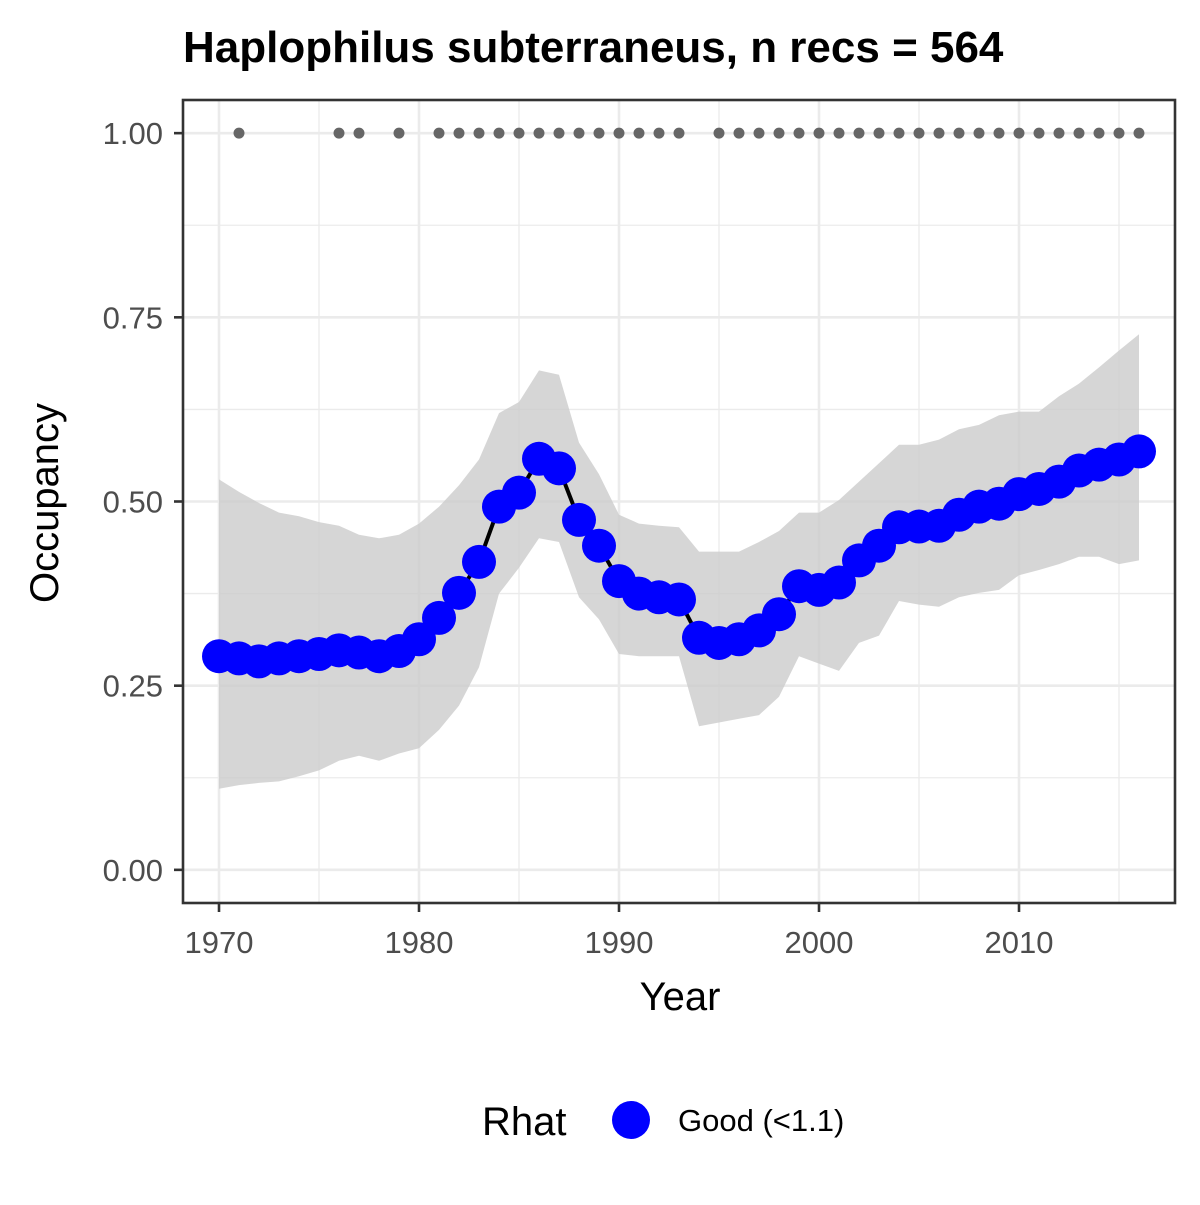 This screenshot has width=1200, height=1205. Describe the element at coordinates (593, 47) in the screenshot. I see `chart-title: Haplophilus subterraneus, n recs = 564` at that location.